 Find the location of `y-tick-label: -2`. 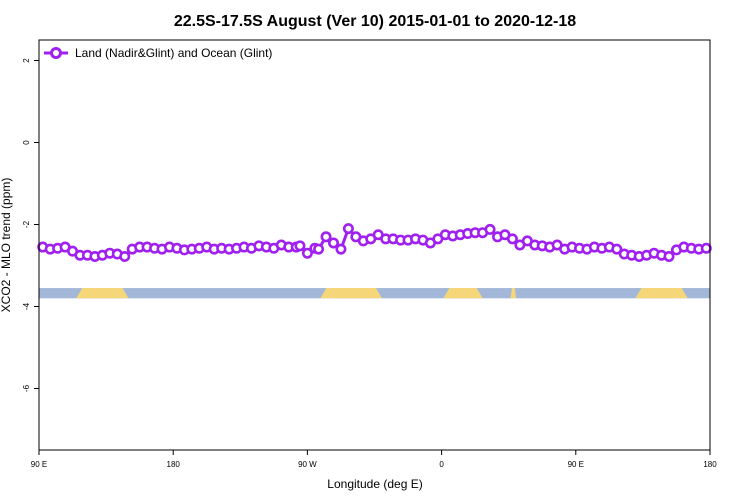

y-tick-label: -2 is located at coordinates (26, 224).